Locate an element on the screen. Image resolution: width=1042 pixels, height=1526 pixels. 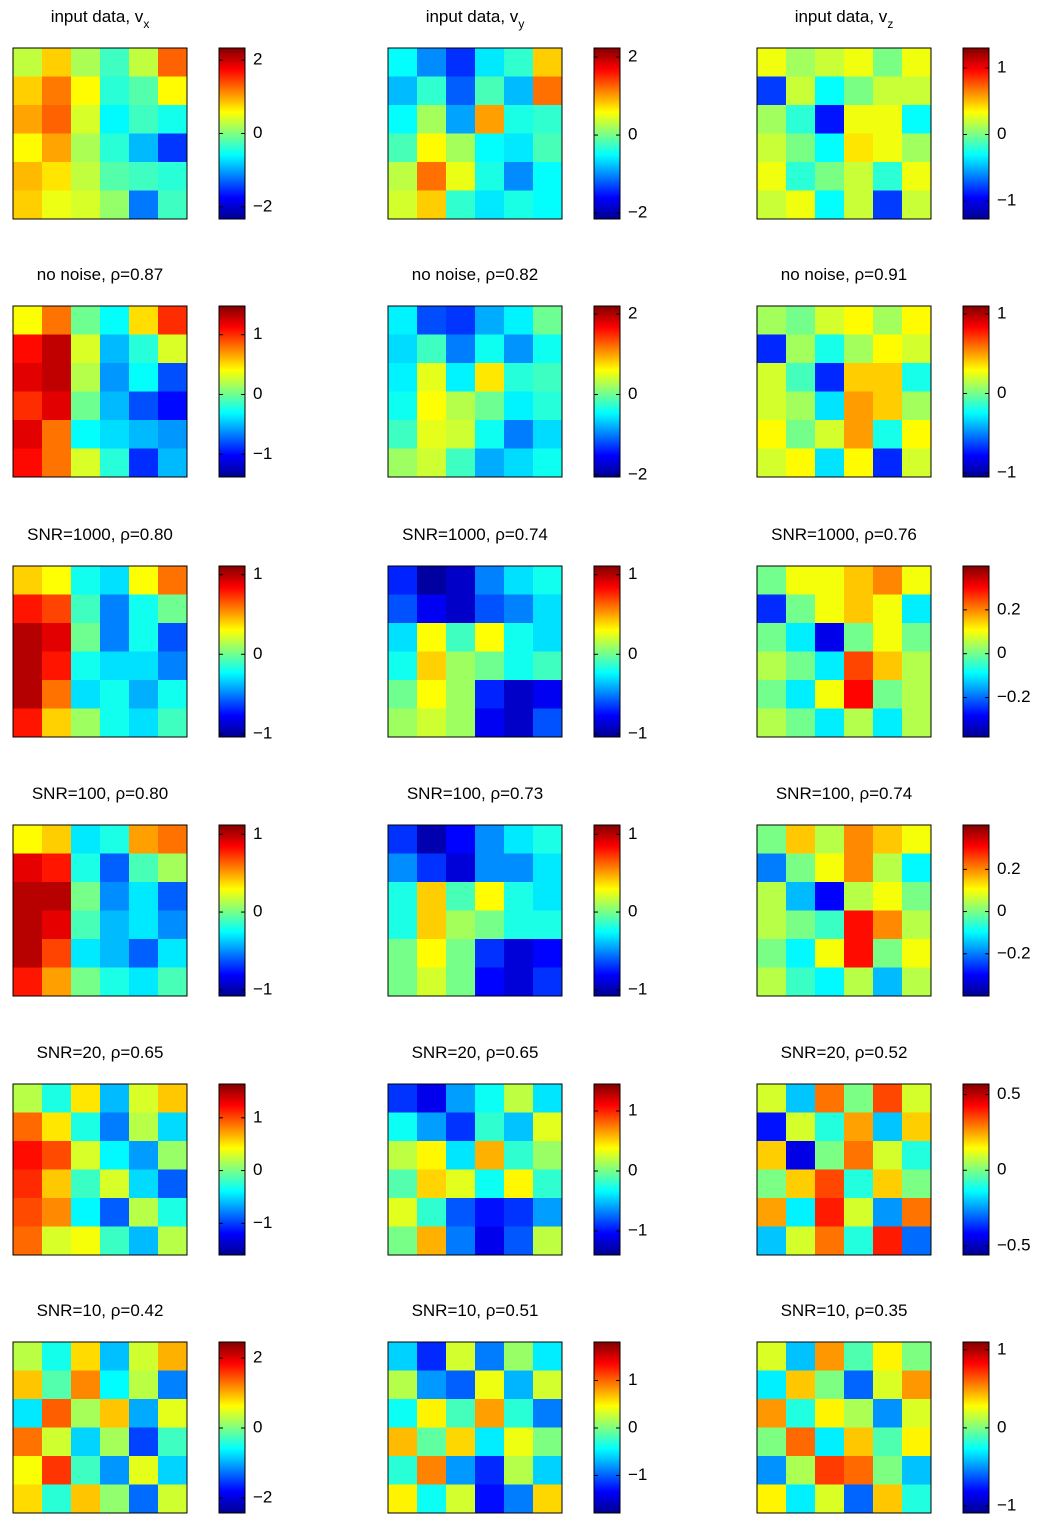
title-text: no noise, ρ=0.82 is located at coordinates (475, 274).